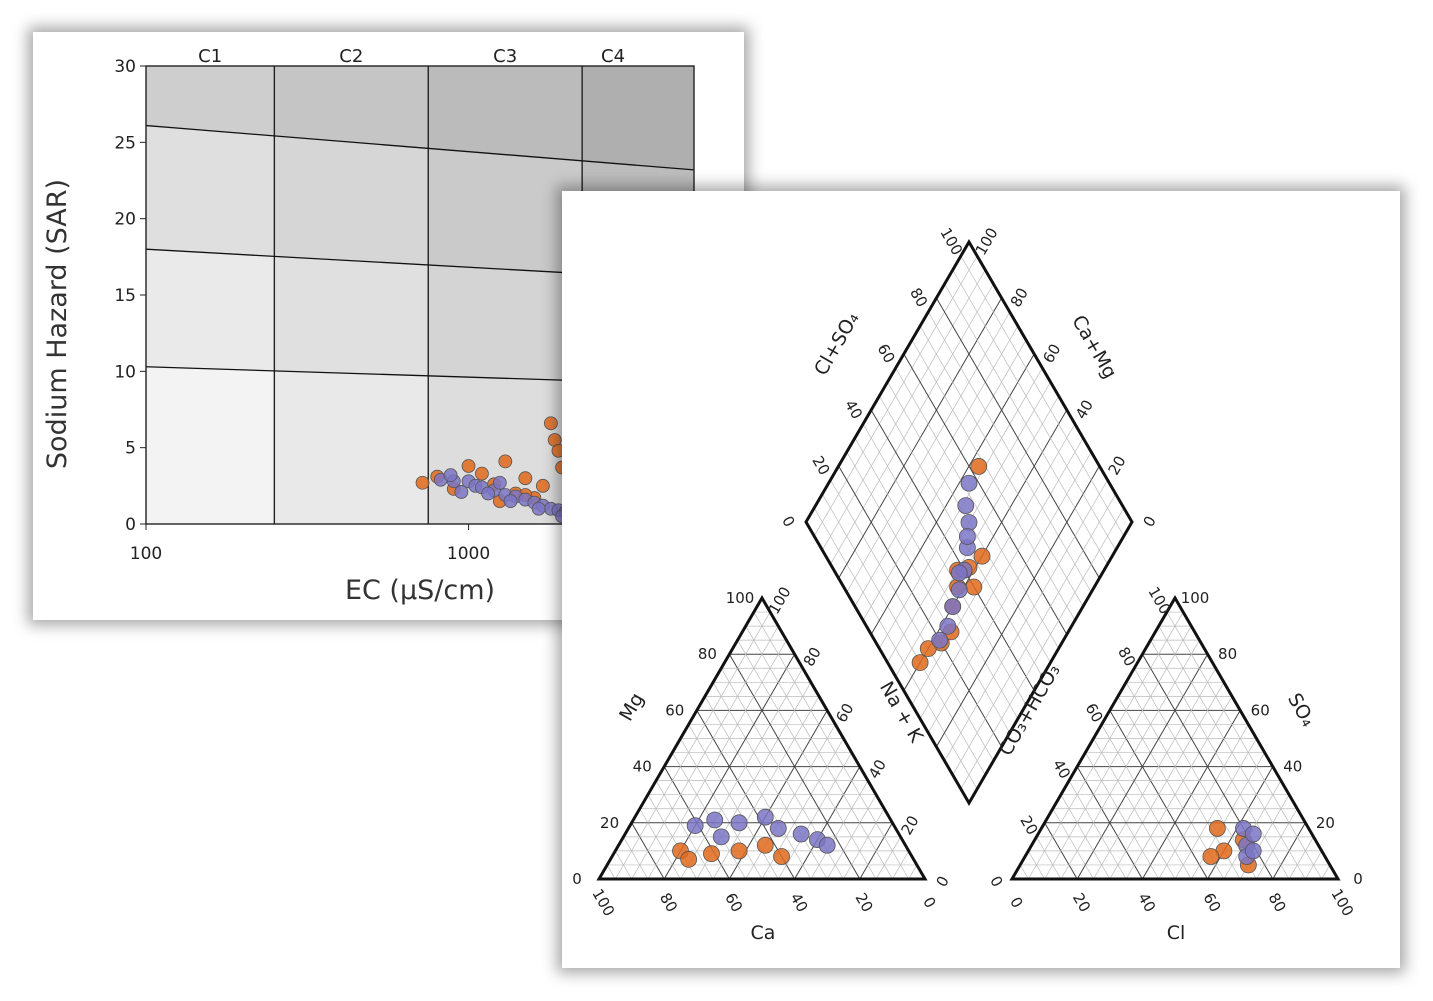 The width and height of the screenshot is (1433, 1001). I want to click on anion-so4-label: SO₄, so click(1301, 710).